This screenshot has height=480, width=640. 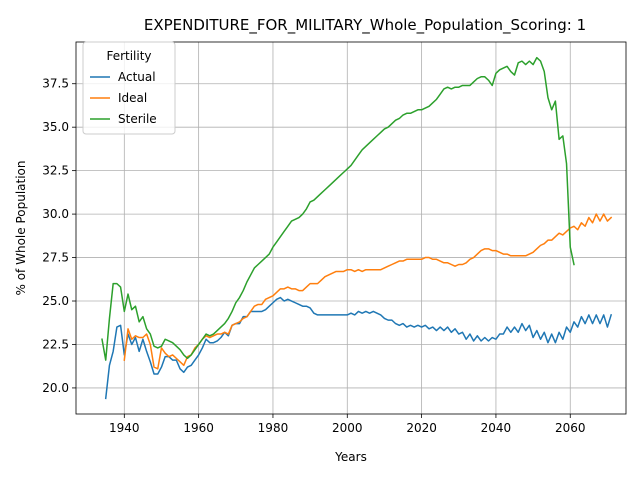 I want to click on legend-label-sterile: Sterile, so click(x=137, y=119).